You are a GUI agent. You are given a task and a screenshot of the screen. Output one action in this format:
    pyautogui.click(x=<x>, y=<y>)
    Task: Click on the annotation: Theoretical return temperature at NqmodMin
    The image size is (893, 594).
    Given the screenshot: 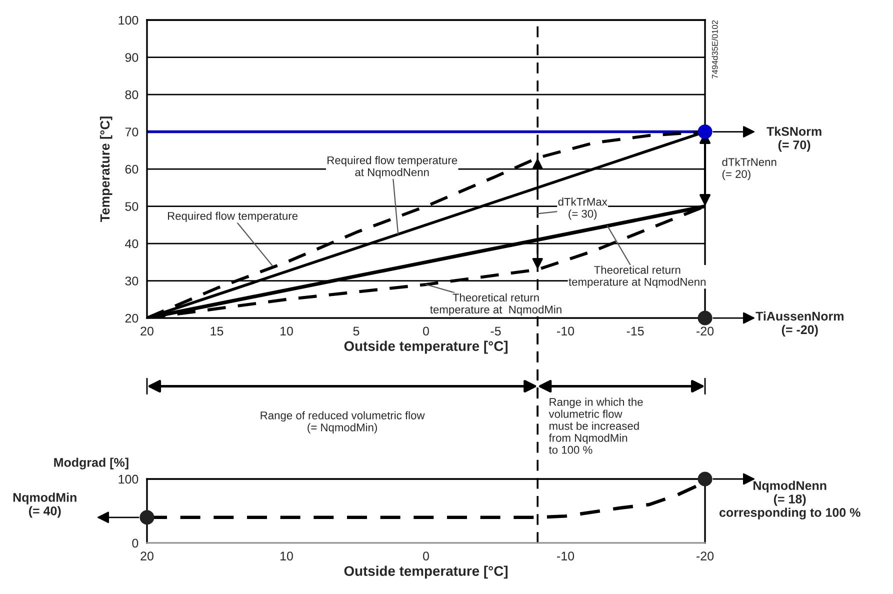 What is the action you would take?
    pyautogui.click(x=496, y=304)
    